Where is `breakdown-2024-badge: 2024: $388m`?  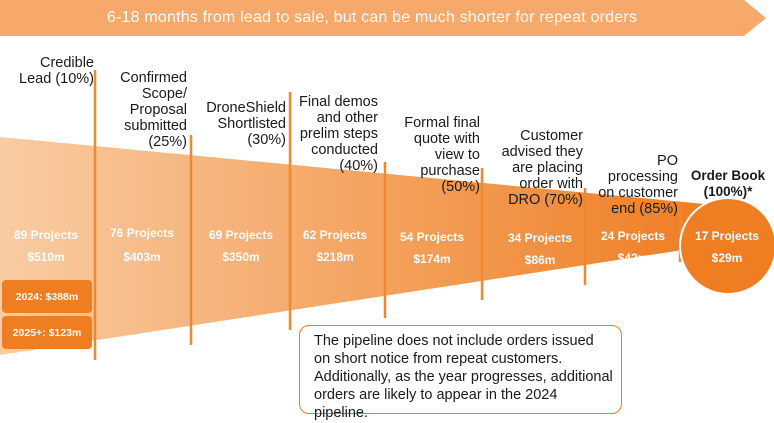 breakdown-2024-badge: 2024: $388m is located at coordinates (47, 296).